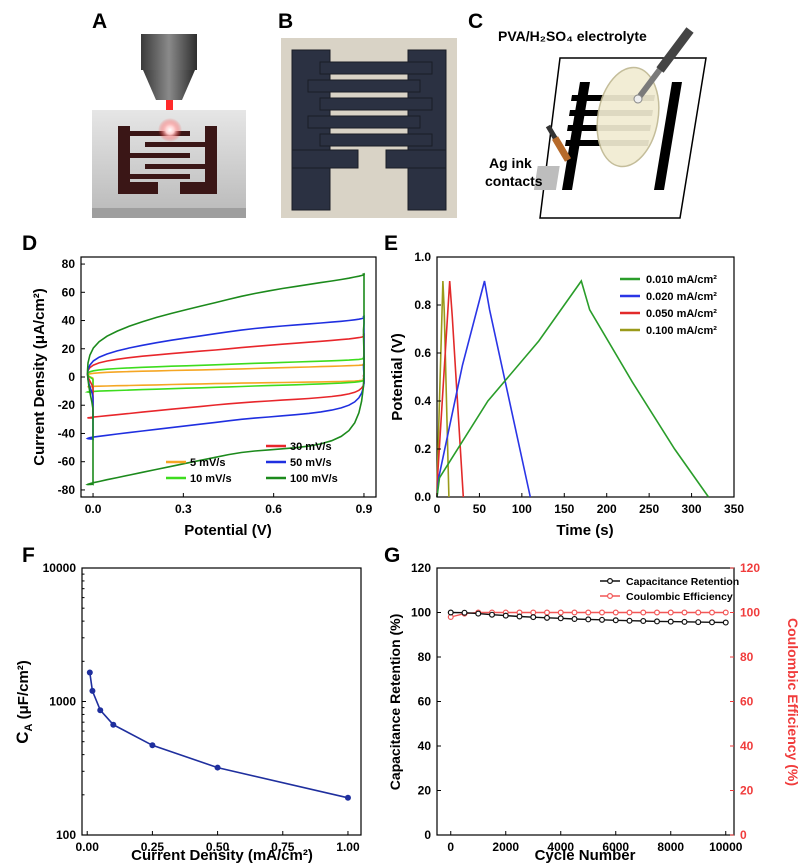  I want to click on pipette-icon, so click(663, 65).